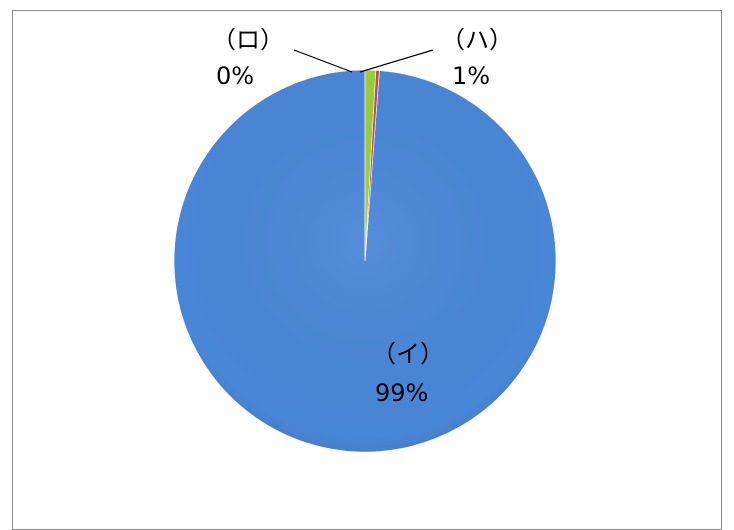 The image size is (734, 530). I want to click on value-label-ro: 0%, so click(235, 76).